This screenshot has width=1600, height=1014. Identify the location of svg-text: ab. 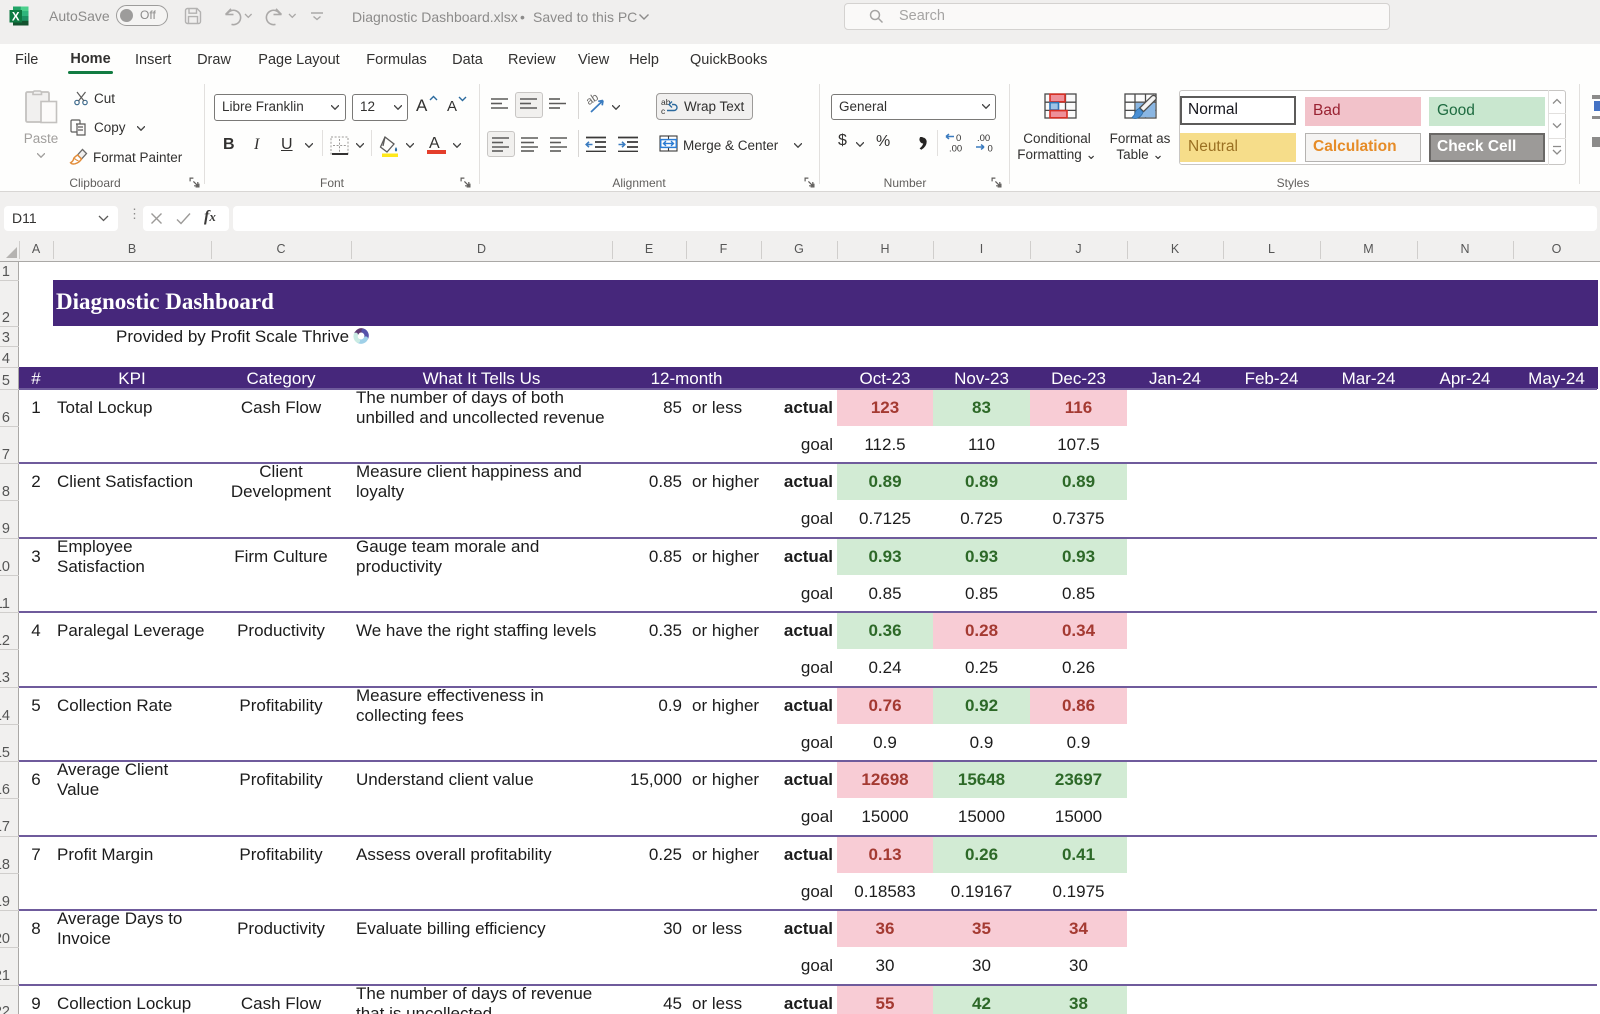
(666, 102).